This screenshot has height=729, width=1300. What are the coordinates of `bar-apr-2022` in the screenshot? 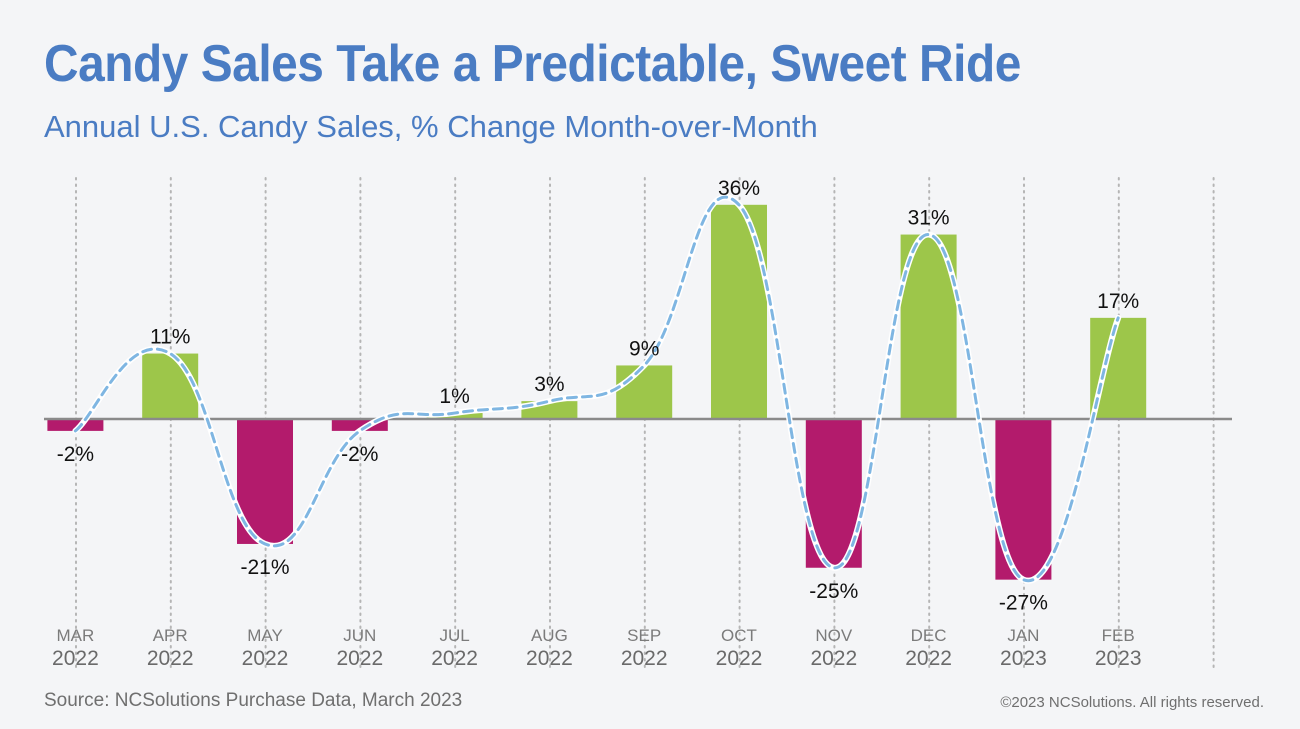 It's located at (170, 386).